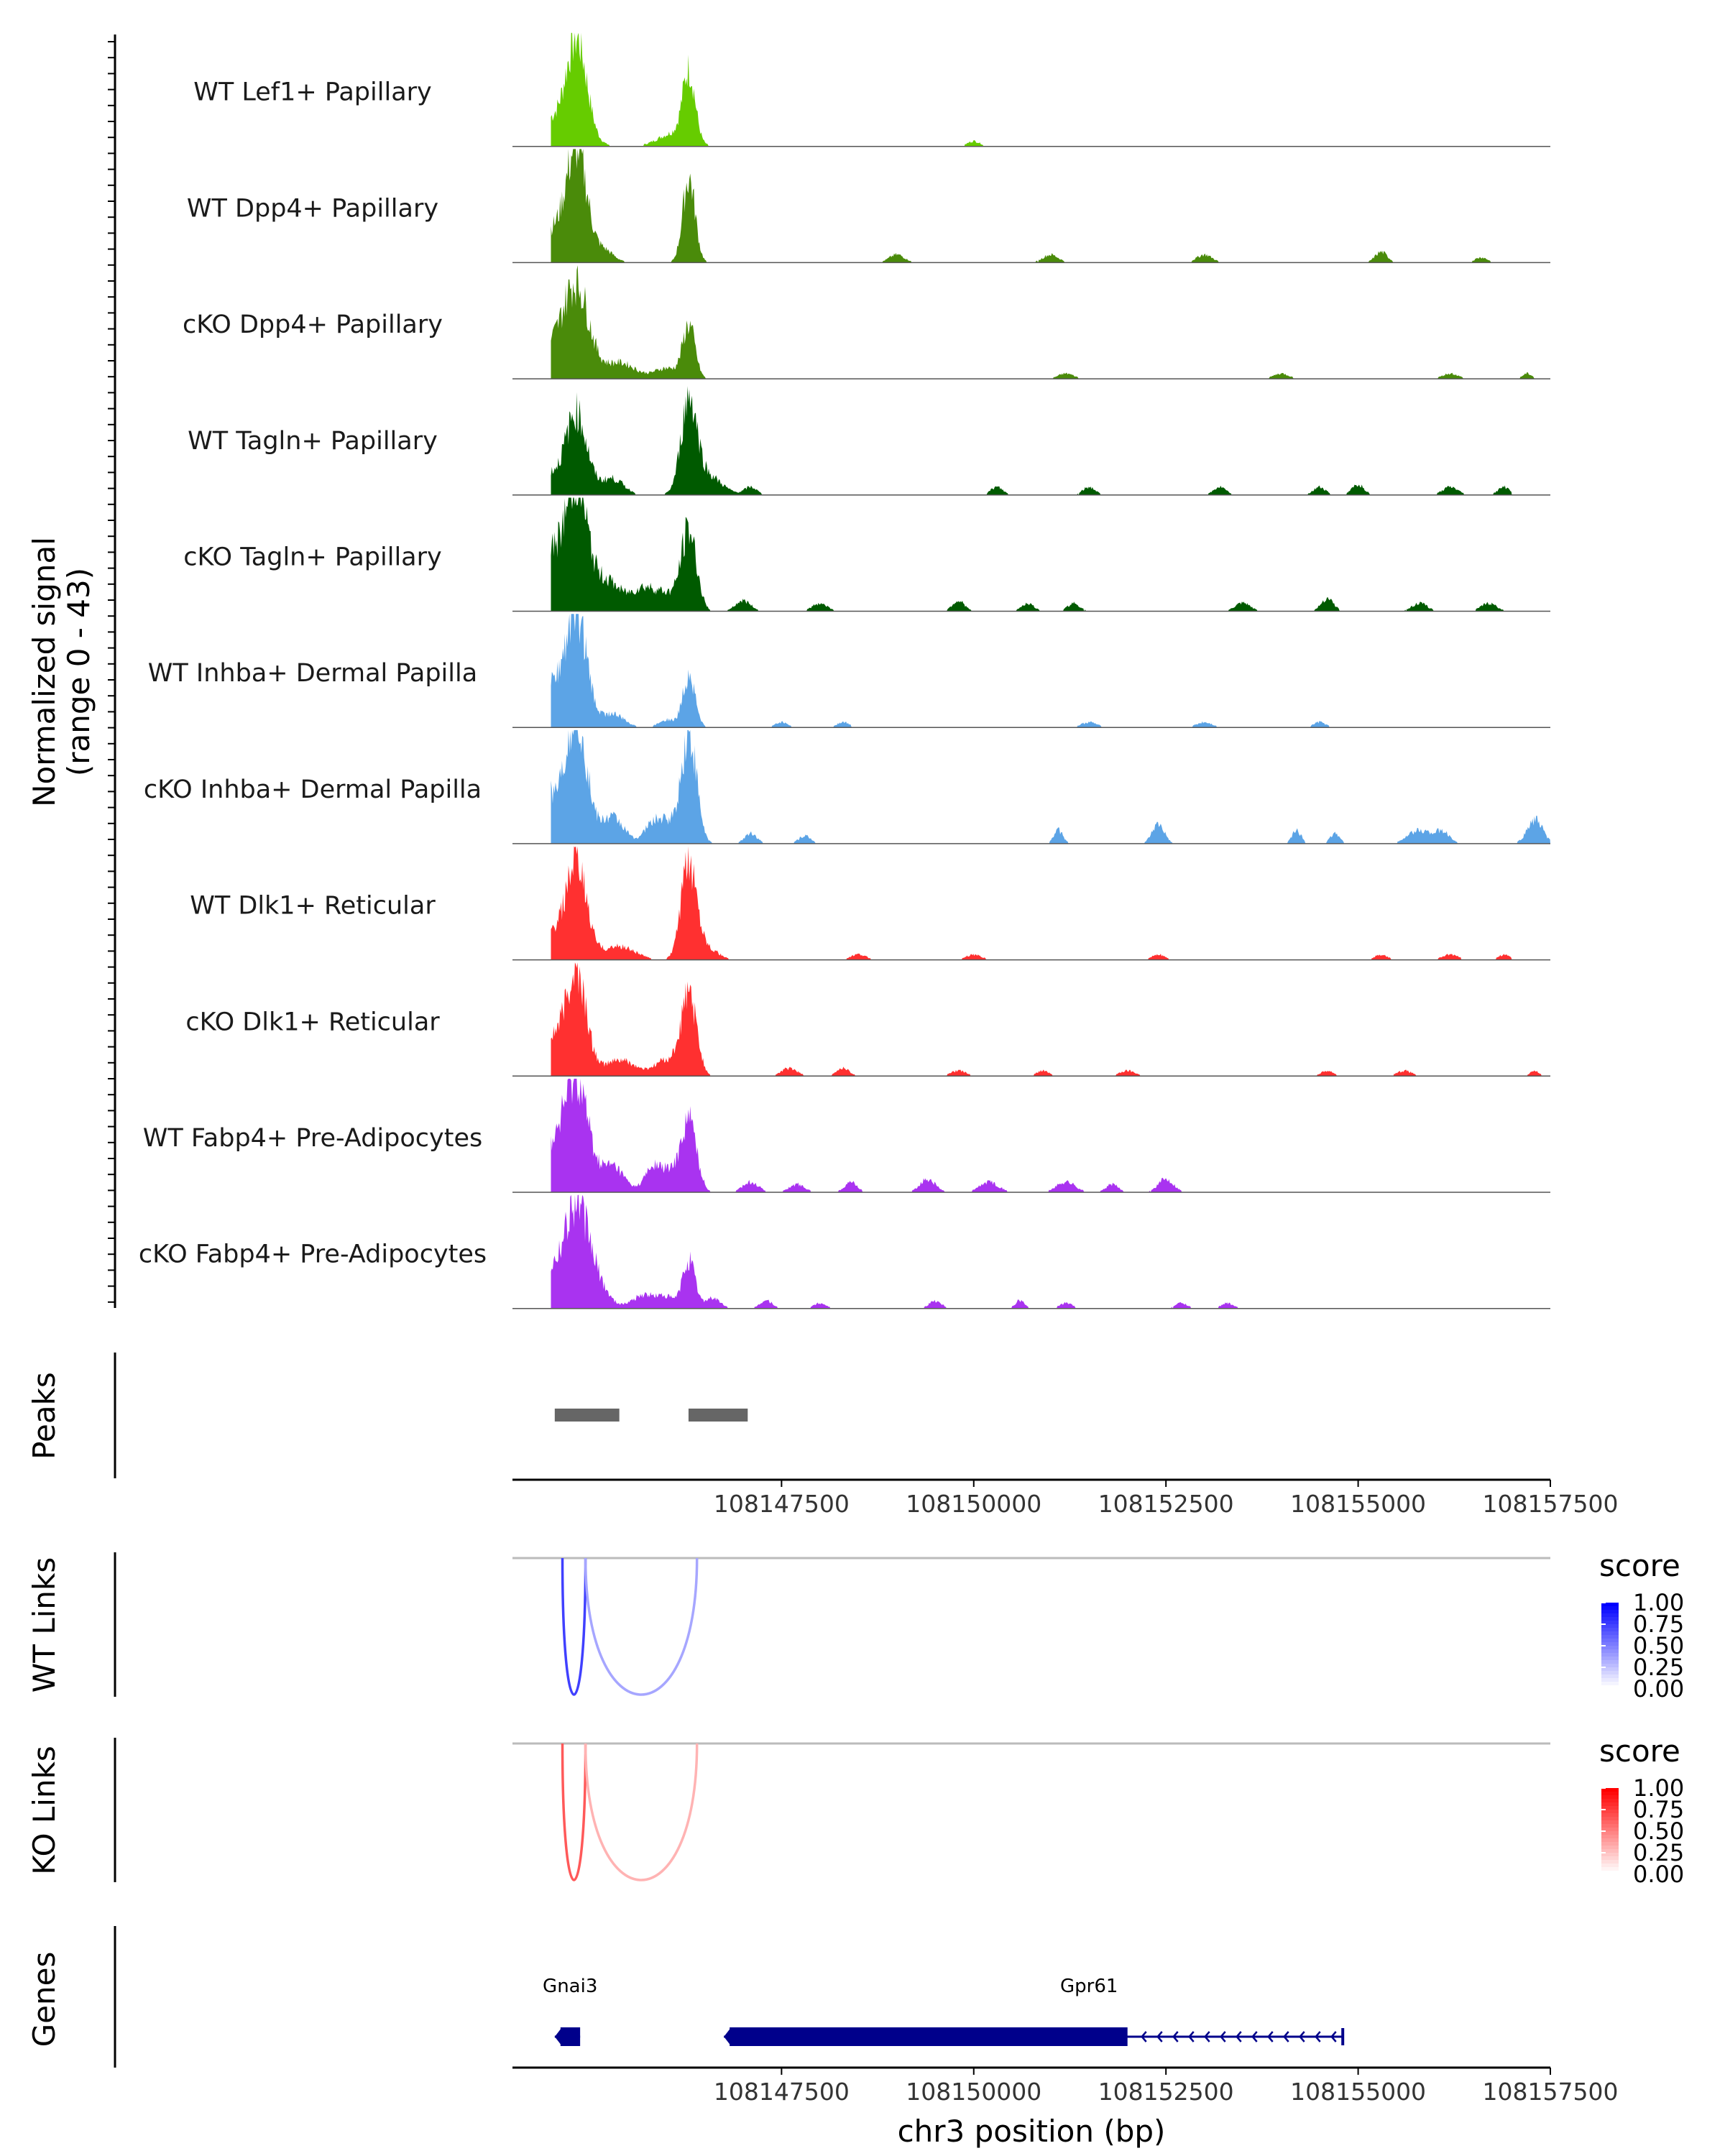 The height and width of the screenshot is (2156, 1725). What do you see at coordinates (1658, 1603) in the screenshot?
I see `legend-tick-label: 1.00` at bounding box center [1658, 1603].